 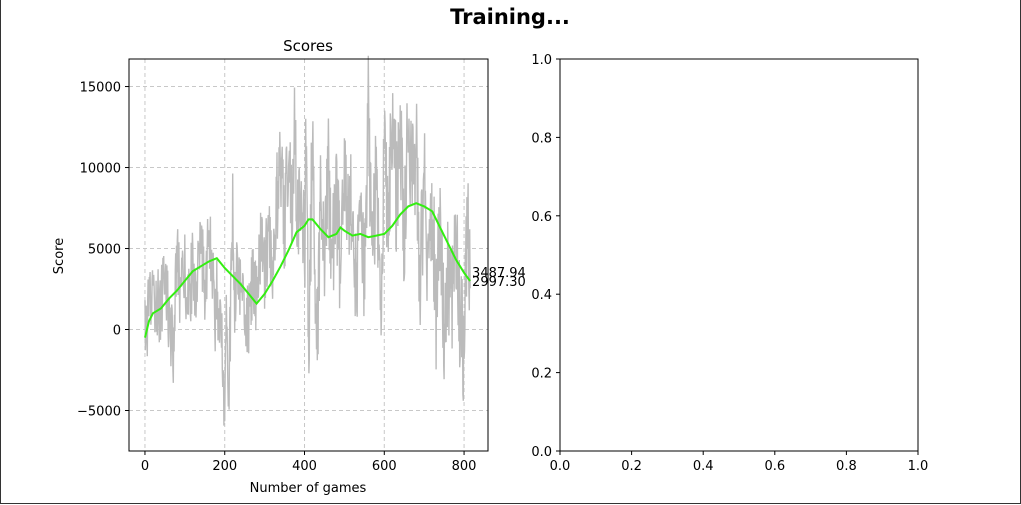 What do you see at coordinates (104, 250) in the screenshot?
I see `scores-y-tick-label: 5000` at bounding box center [104, 250].